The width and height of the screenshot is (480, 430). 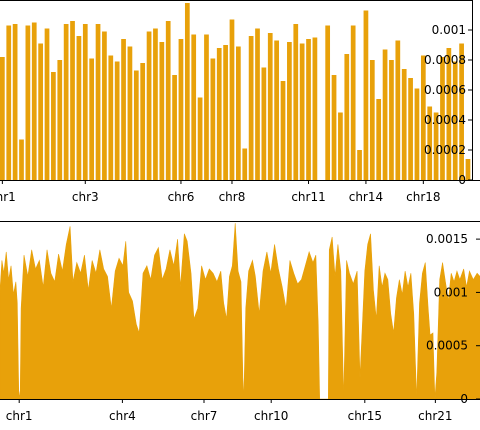 I want to click on x-tick-label: chr3, so click(x=85, y=197).